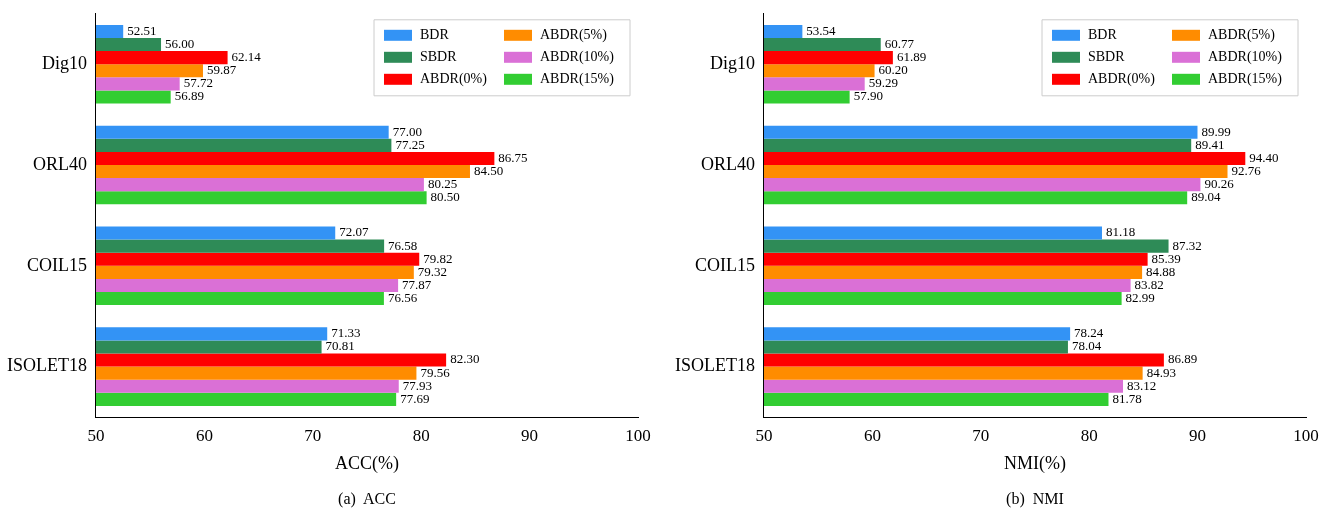  I want to click on data-label: 79.56, so click(435, 372).